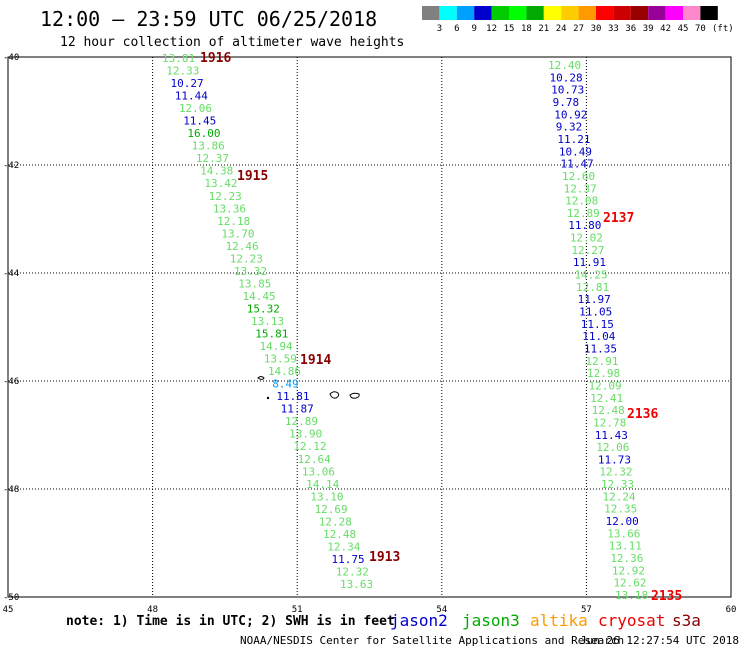  What do you see at coordinates (216, 171) in the screenshot?
I see `wave-height-value: 14.38` at bounding box center [216, 171].